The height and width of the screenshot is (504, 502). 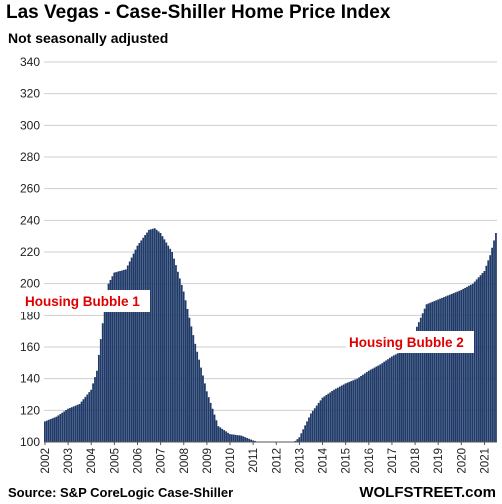 I want to click on x-tick-label: 2014, so click(x=324, y=460).